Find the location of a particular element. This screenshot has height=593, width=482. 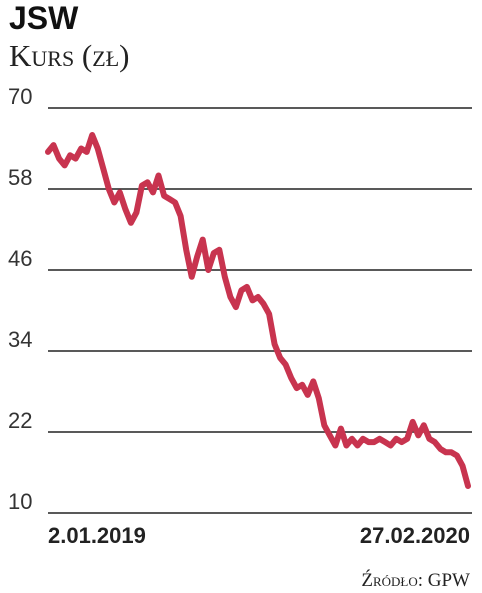

chart-title: JSW is located at coordinates (44, 18).